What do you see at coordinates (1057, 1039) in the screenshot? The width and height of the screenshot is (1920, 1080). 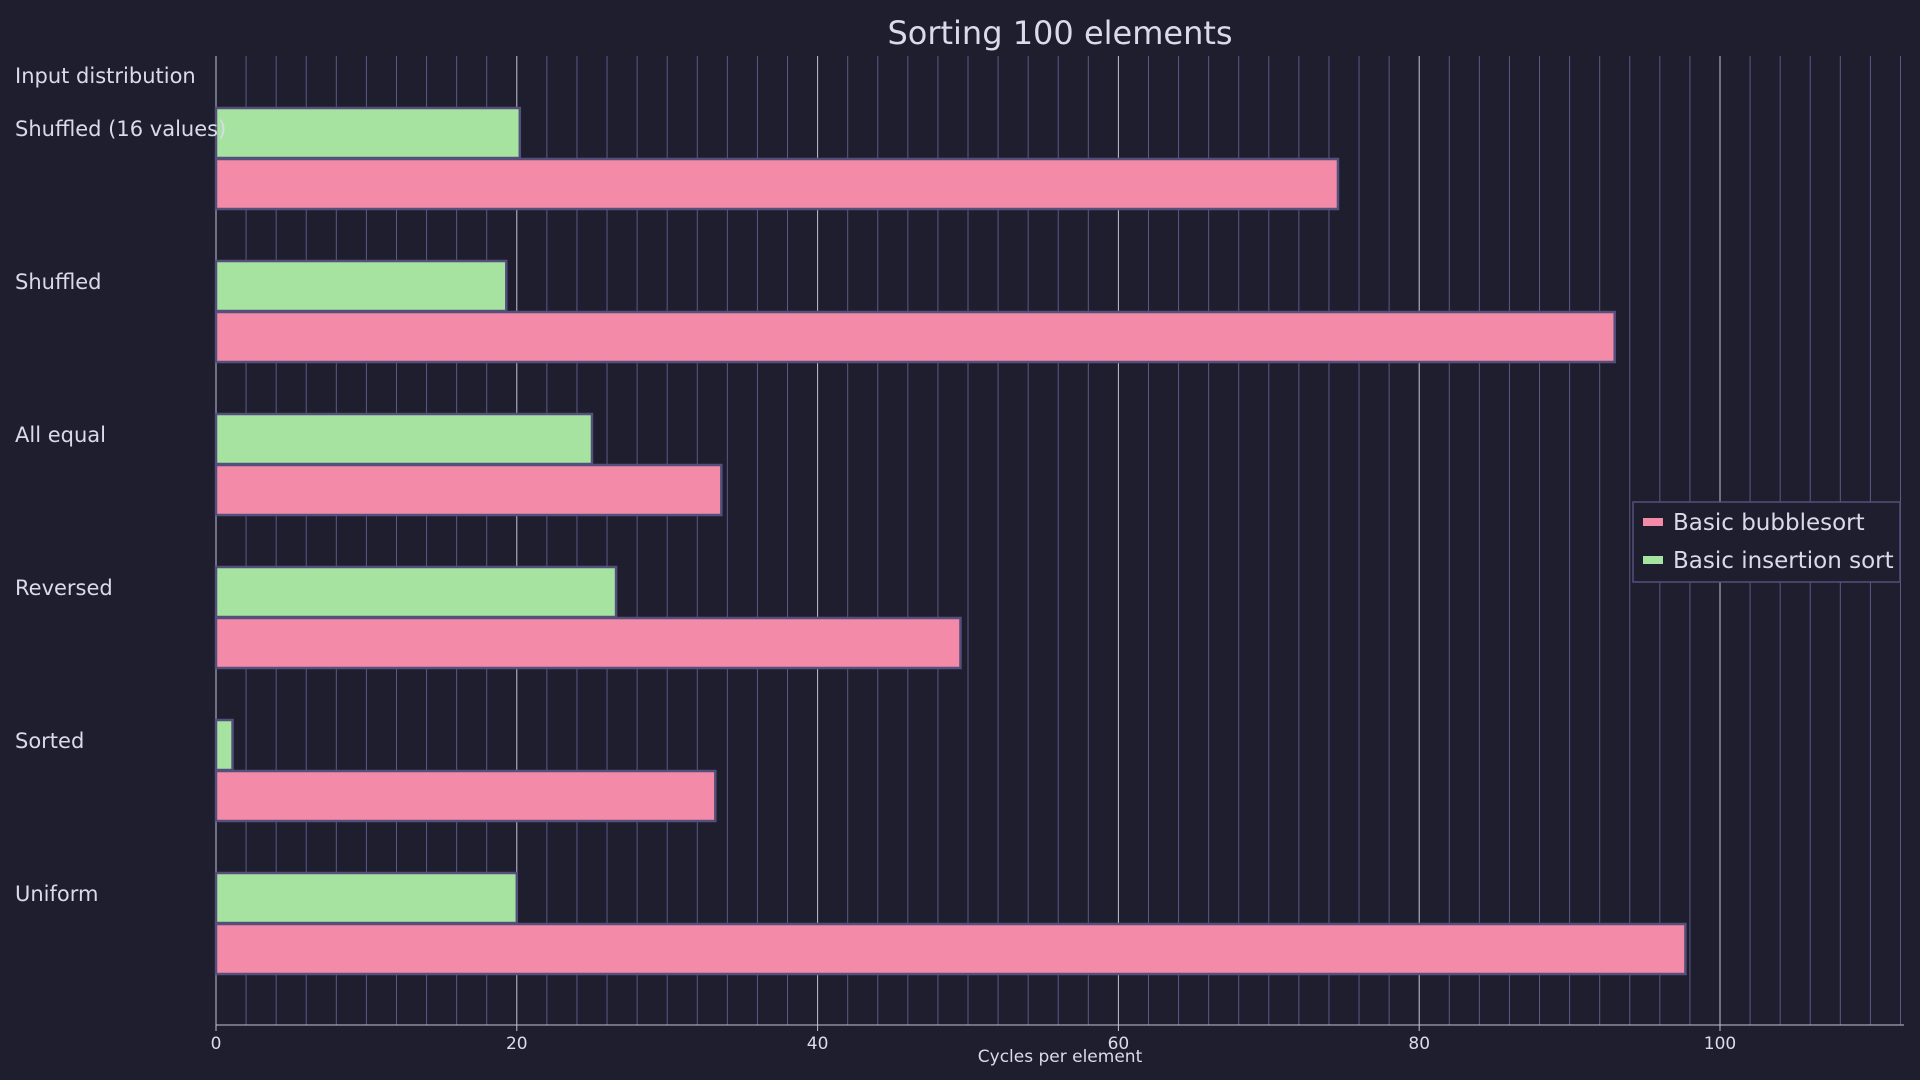 I see `x-axis: 0 20 40 60 80 100` at bounding box center [1057, 1039].